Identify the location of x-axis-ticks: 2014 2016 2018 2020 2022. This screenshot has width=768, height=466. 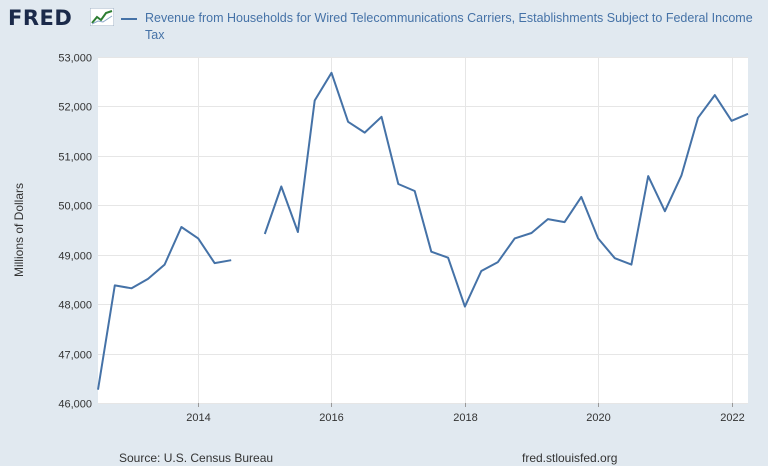
(465, 413).